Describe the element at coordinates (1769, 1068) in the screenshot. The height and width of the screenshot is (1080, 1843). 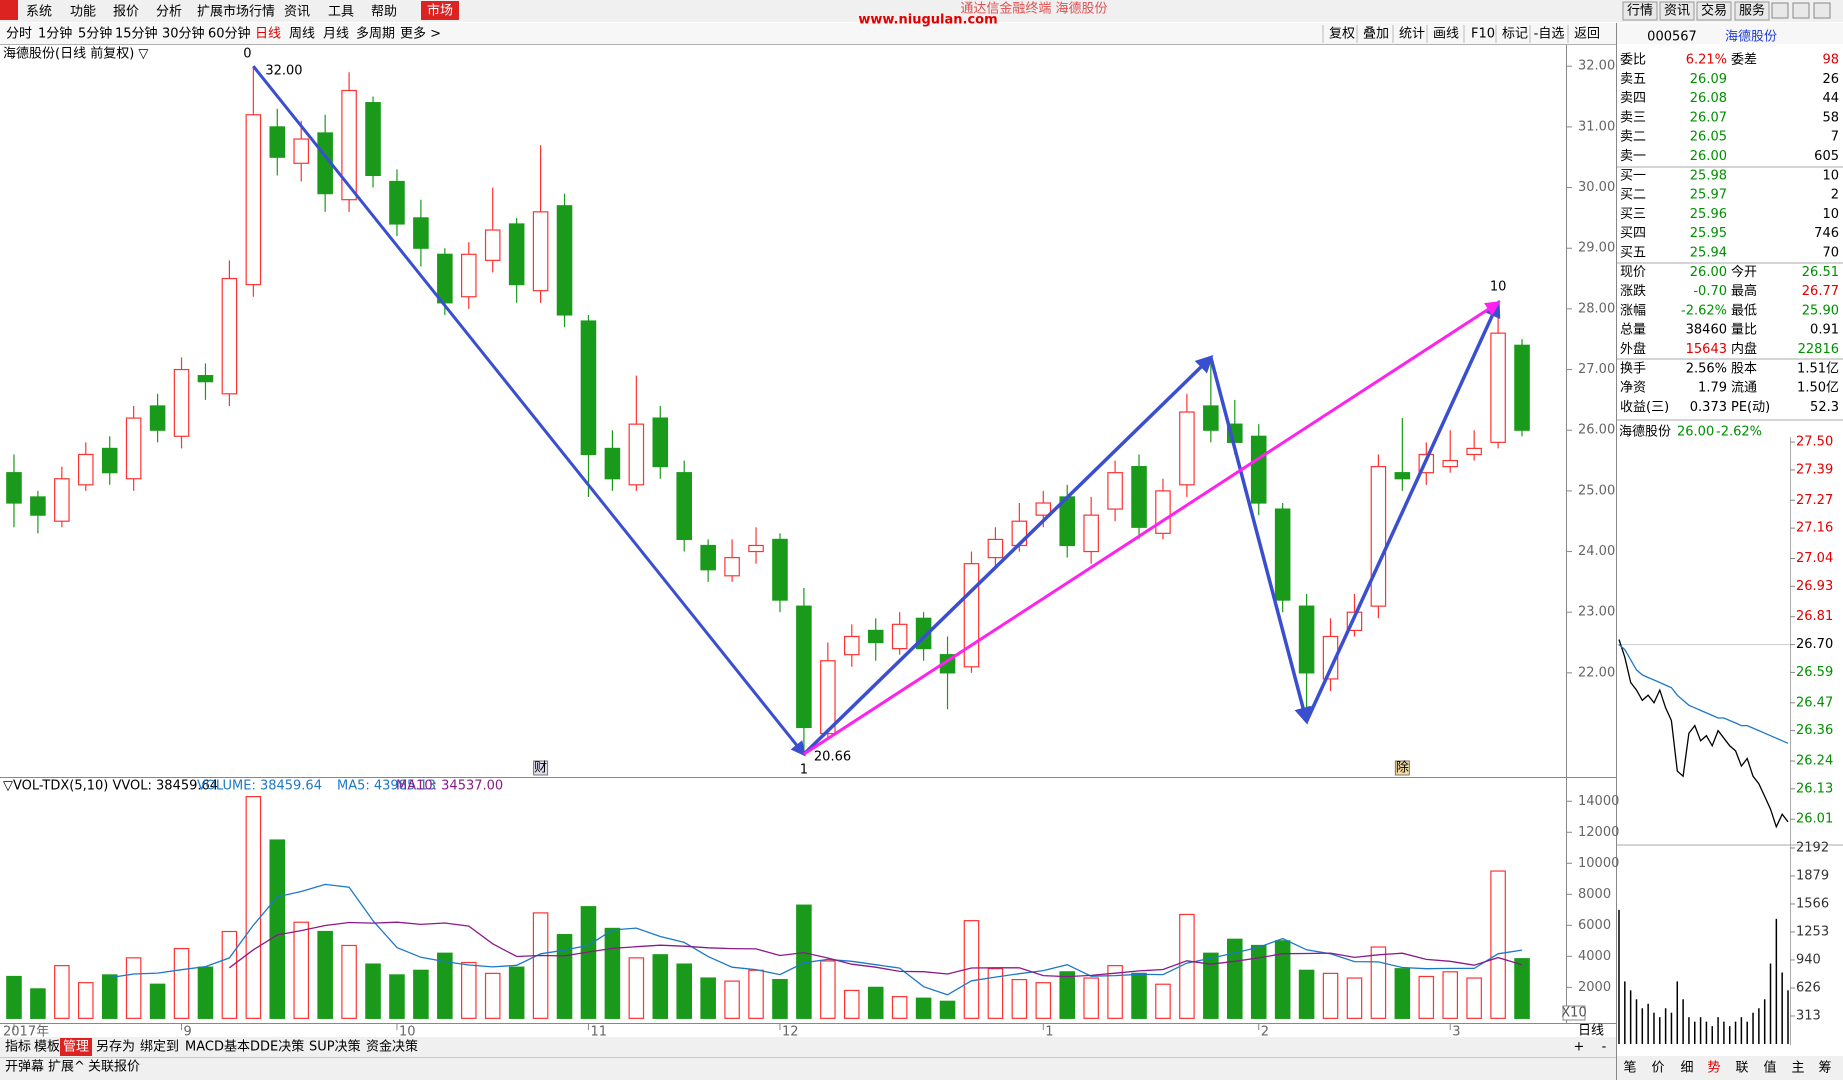
I see `side-tab: 值` at that location.